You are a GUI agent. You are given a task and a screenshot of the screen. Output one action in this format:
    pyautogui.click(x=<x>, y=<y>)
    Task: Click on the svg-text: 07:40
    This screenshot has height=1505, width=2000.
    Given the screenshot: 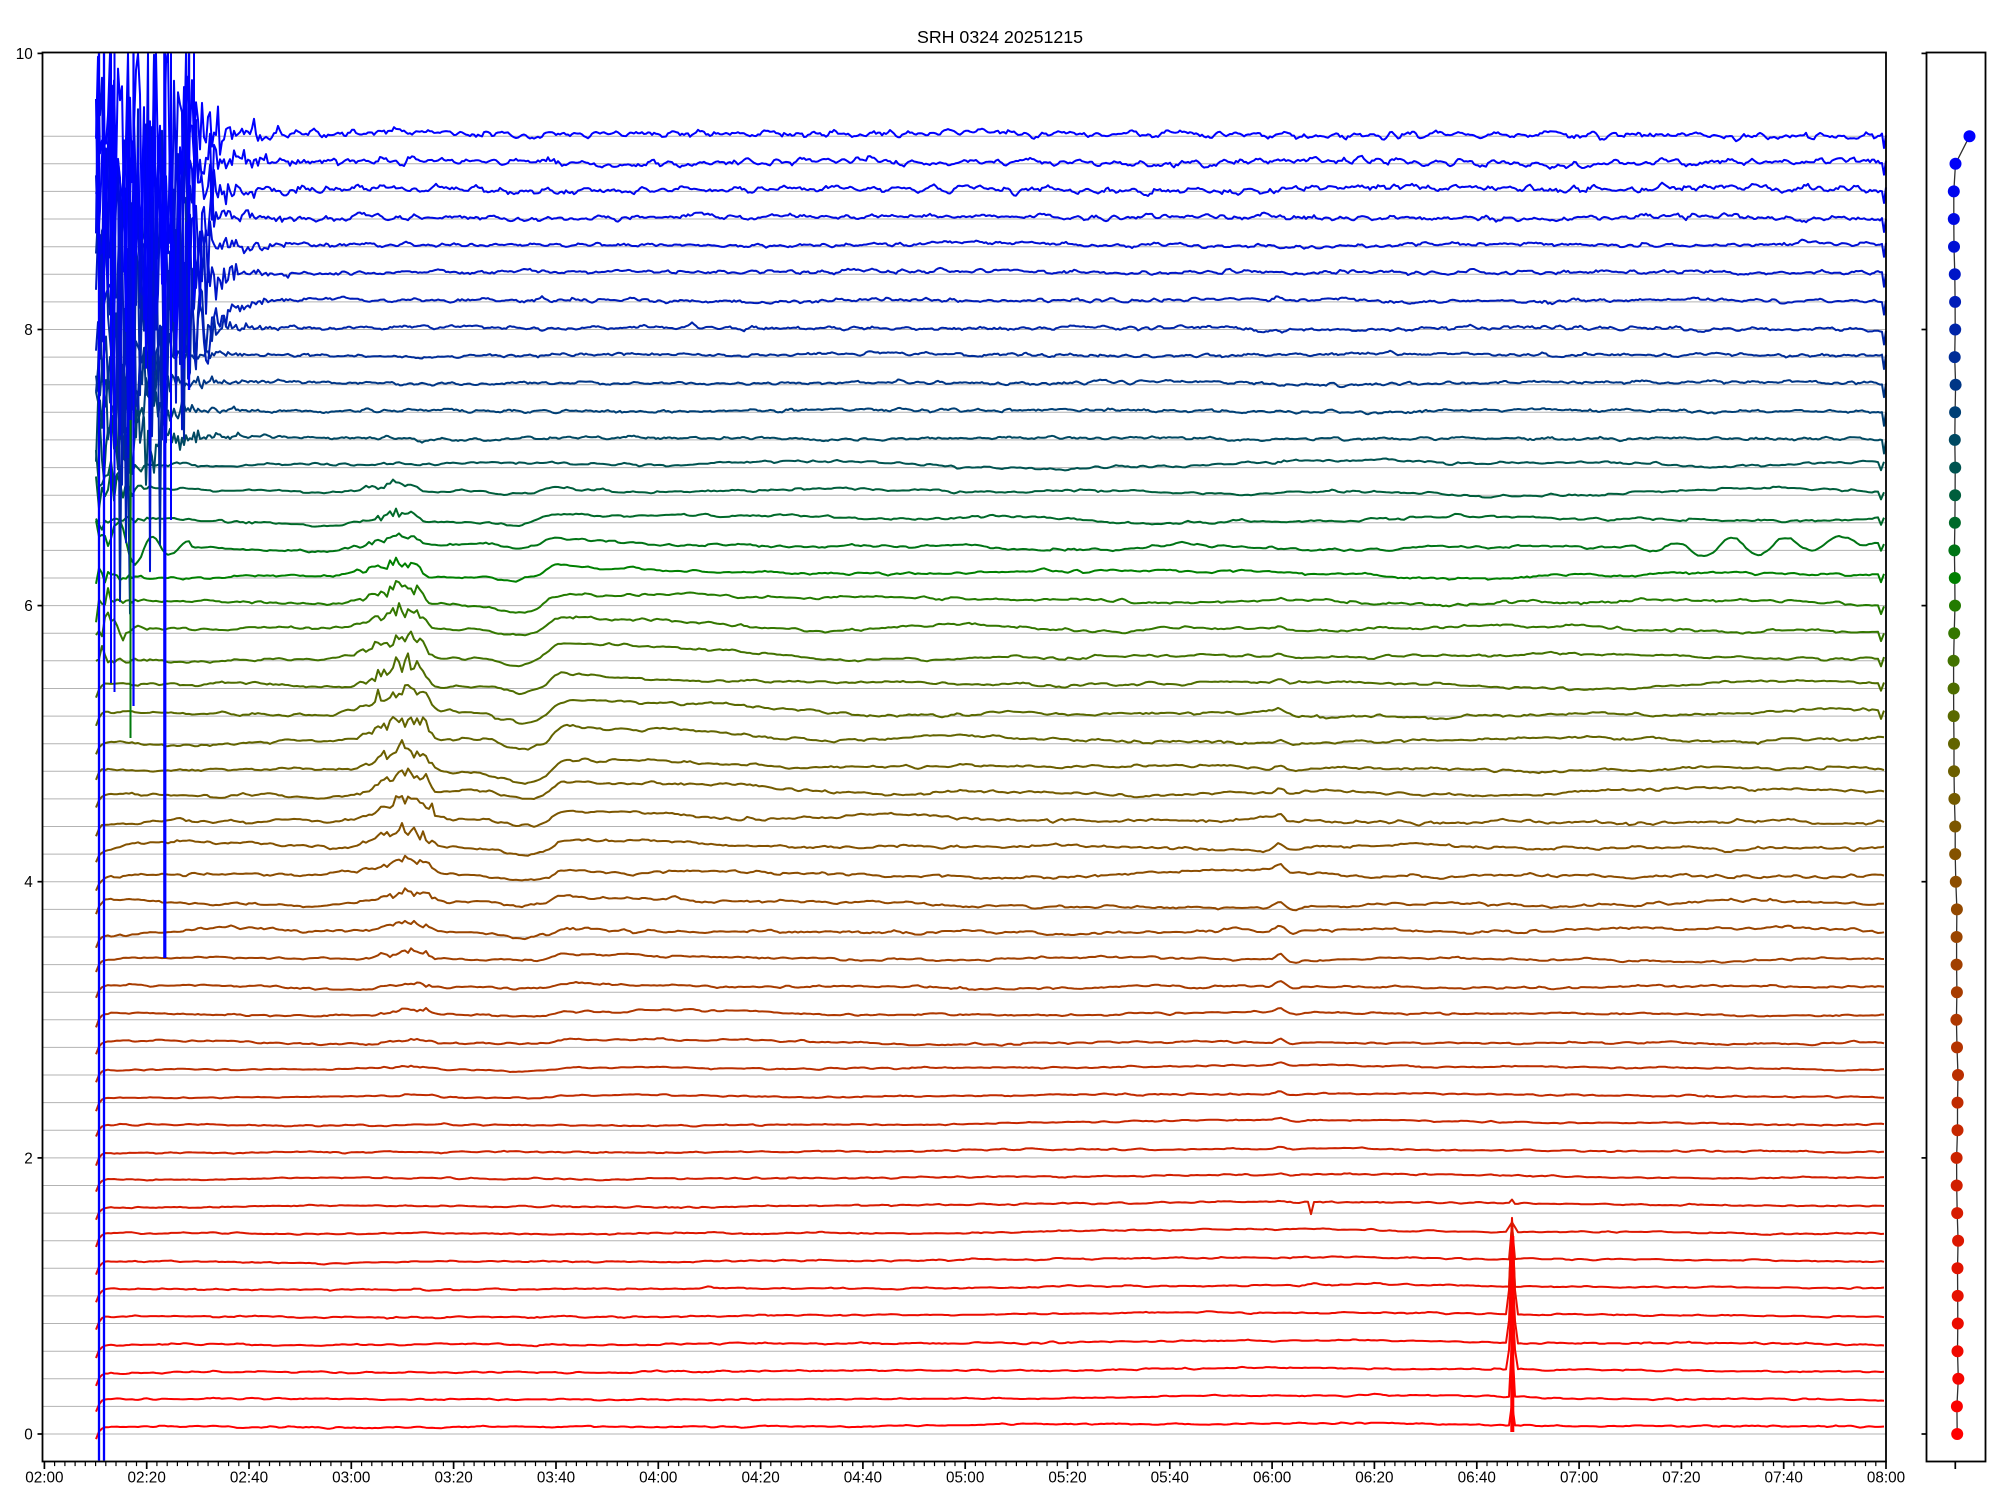 What is the action you would take?
    pyautogui.click(x=1784, y=1478)
    